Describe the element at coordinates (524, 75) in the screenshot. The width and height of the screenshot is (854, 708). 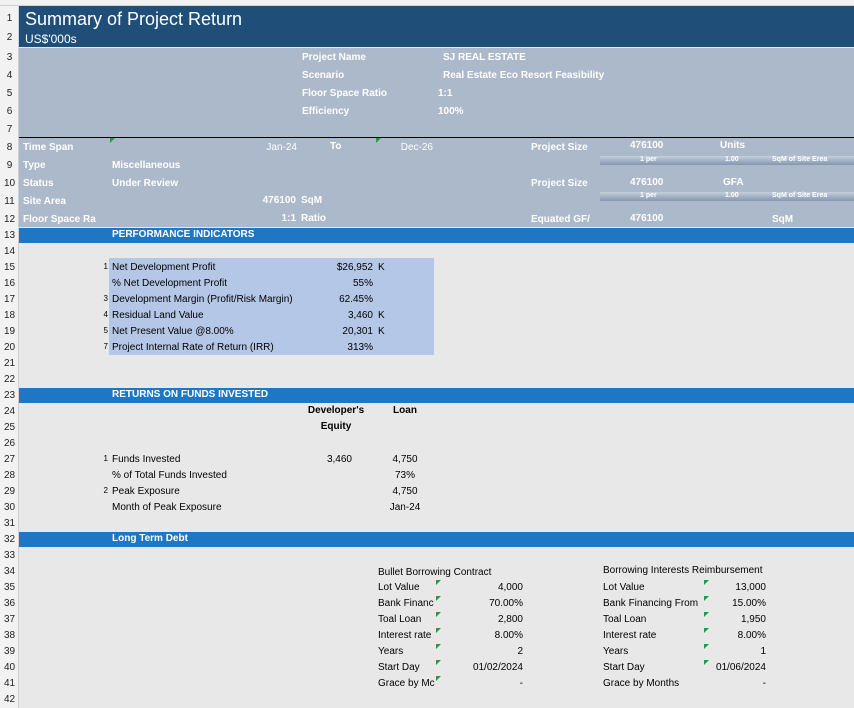
I see `scenario-value: Real Estate Eco Resort Feasibility` at that location.